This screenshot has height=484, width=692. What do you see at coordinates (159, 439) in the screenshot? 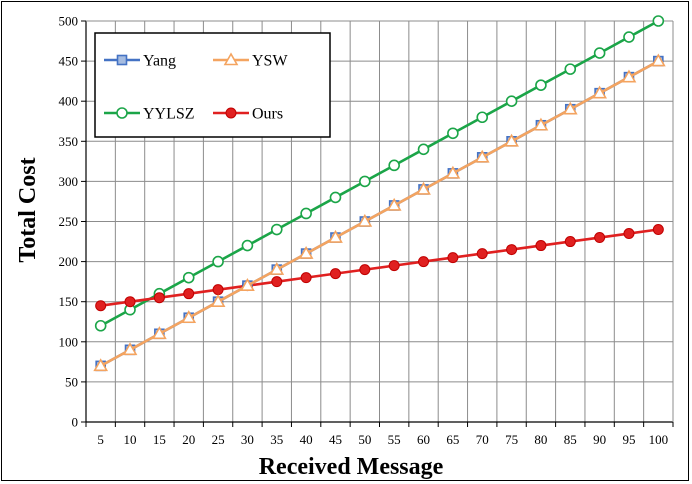
I see `x-tick-label: 15` at bounding box center [159, 439].